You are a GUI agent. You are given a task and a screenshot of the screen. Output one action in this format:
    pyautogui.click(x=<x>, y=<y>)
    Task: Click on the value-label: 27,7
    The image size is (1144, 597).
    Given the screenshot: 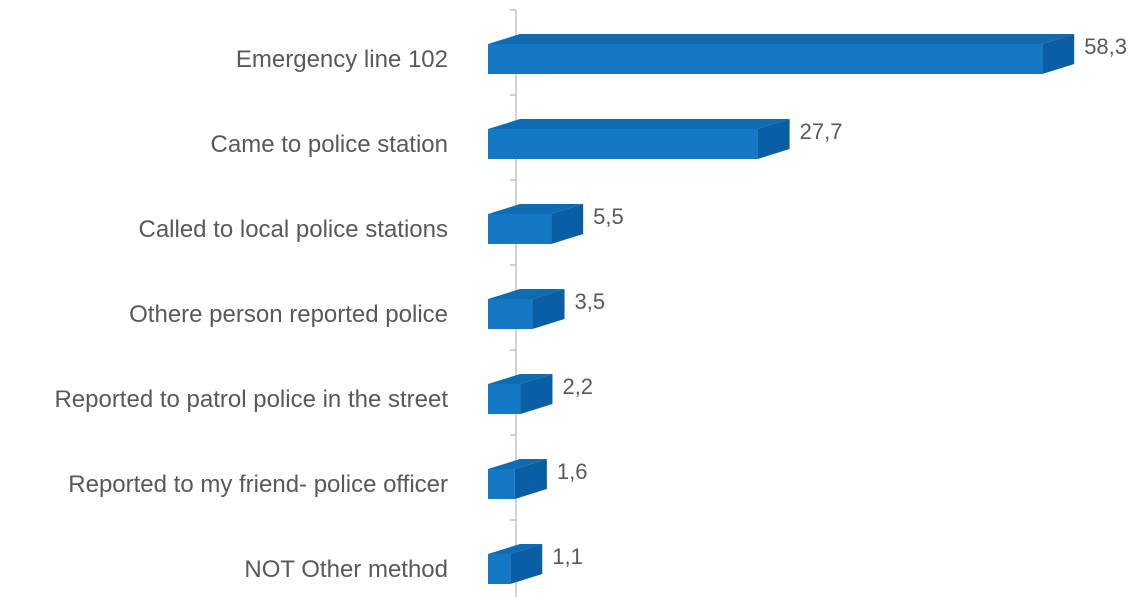 What is the action you would take?
    pyautogui.click(x=821, y=131)
    